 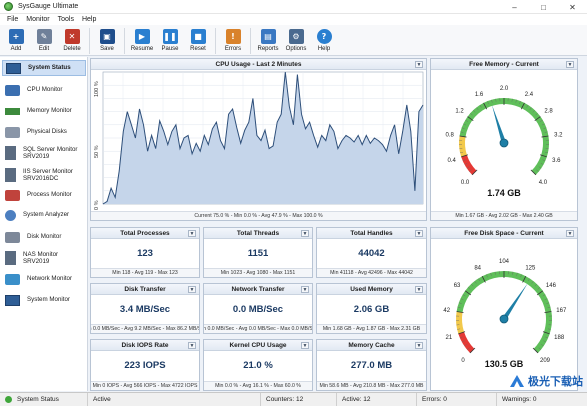 I want to click on sidebar-item-sql-server-monitor: SQL Server Monitor SRV2019, so click(x=44, y=153).